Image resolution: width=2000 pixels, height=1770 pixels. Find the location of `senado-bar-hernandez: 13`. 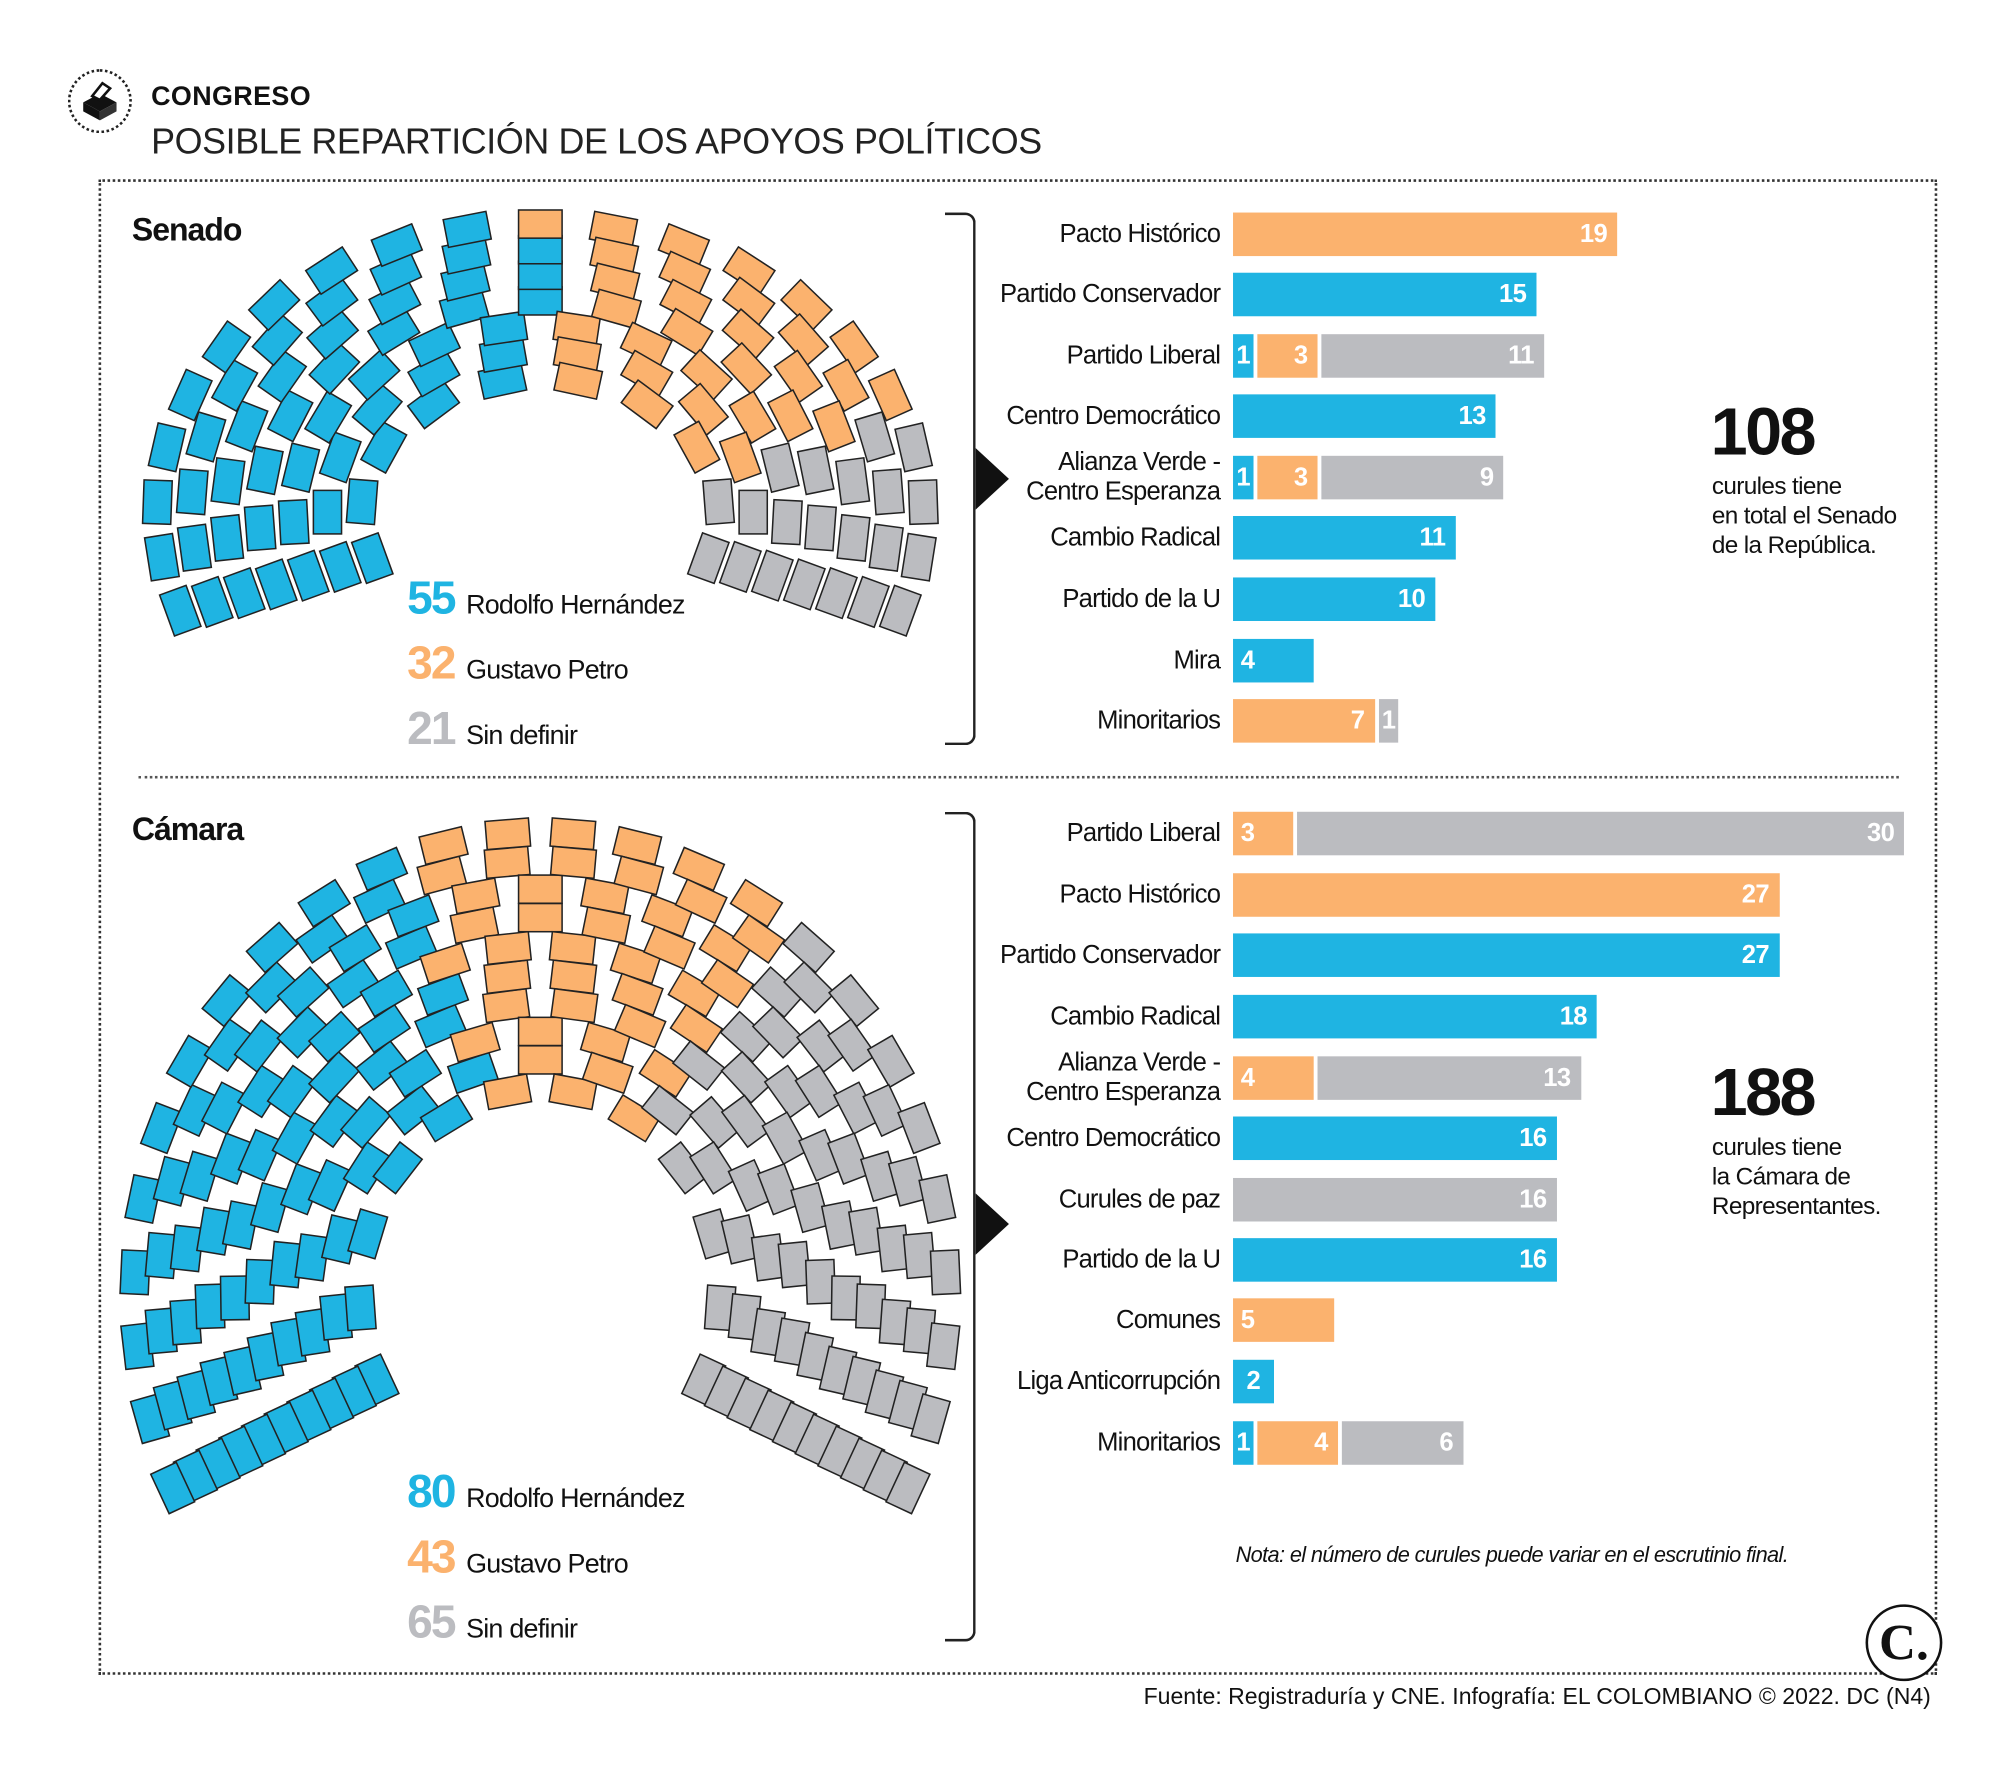

senado-bar-hernandez: 13 is located at coordinates (1365, 416).